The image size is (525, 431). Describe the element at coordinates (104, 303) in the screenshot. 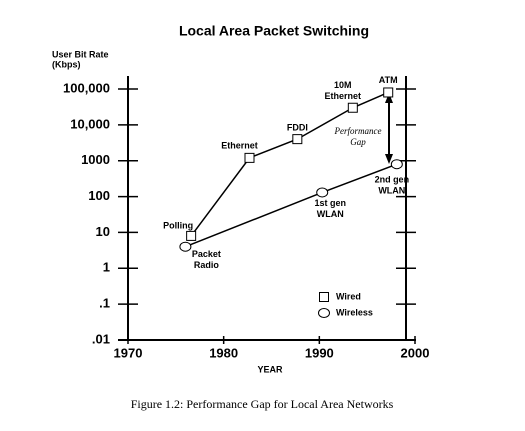

I see `y-tick-label: .1` at that location.